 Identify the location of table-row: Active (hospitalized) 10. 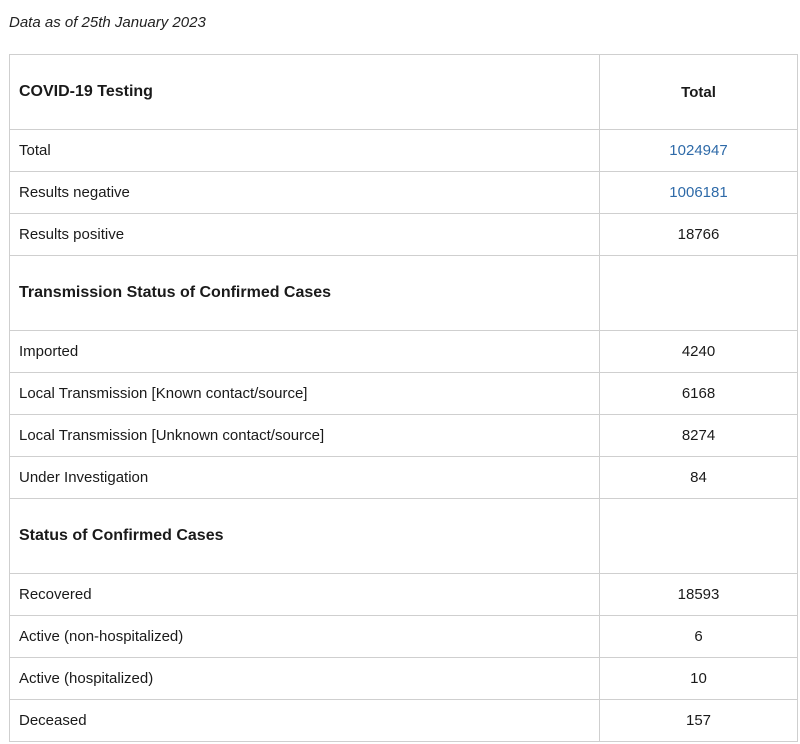
(403, 678).